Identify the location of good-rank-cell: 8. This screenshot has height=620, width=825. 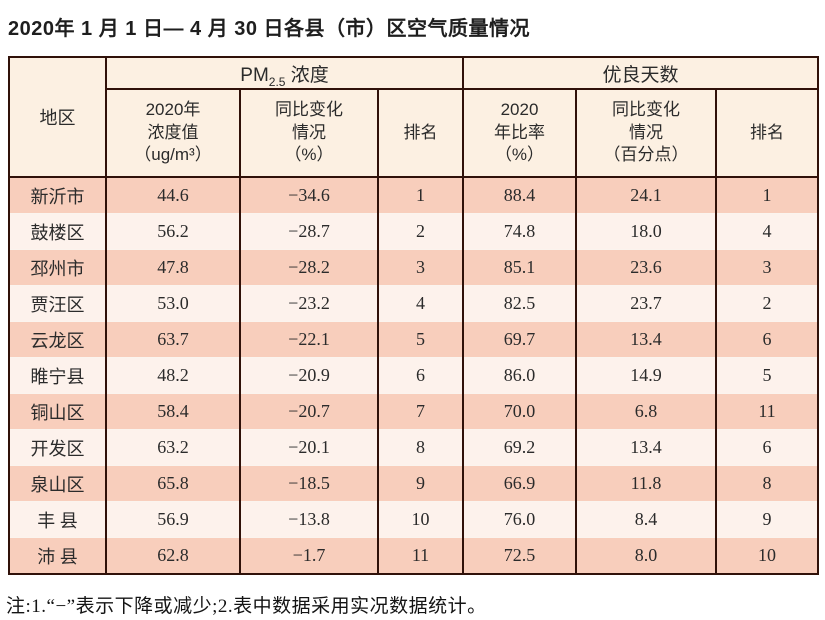
(766, 483).